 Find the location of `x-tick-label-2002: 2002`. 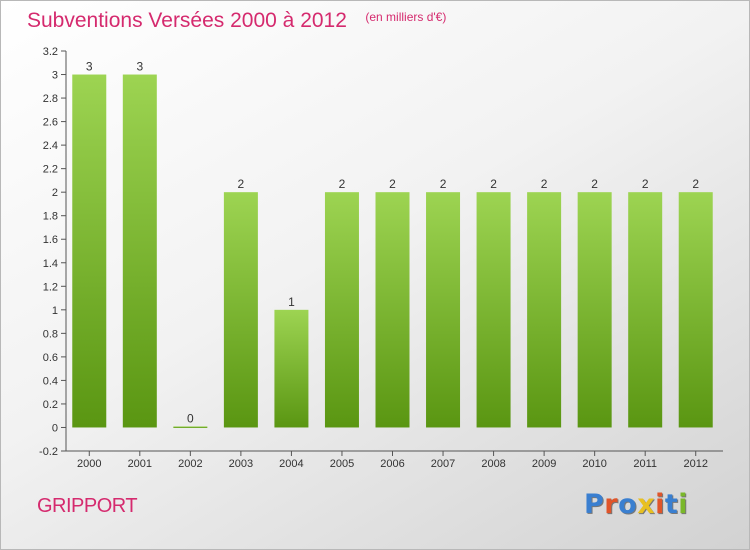

x-tick-label-2002: 2002 is located at coordinates (190, 464).